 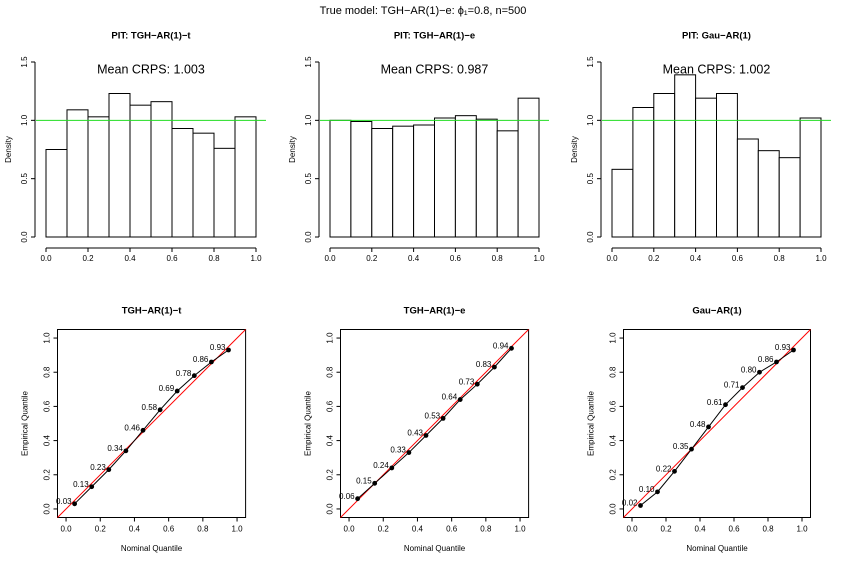 What do you see at coordinates (467, 381) in the screenshot?
I see `data-label: 0.73` at bounding box center [467, 381].